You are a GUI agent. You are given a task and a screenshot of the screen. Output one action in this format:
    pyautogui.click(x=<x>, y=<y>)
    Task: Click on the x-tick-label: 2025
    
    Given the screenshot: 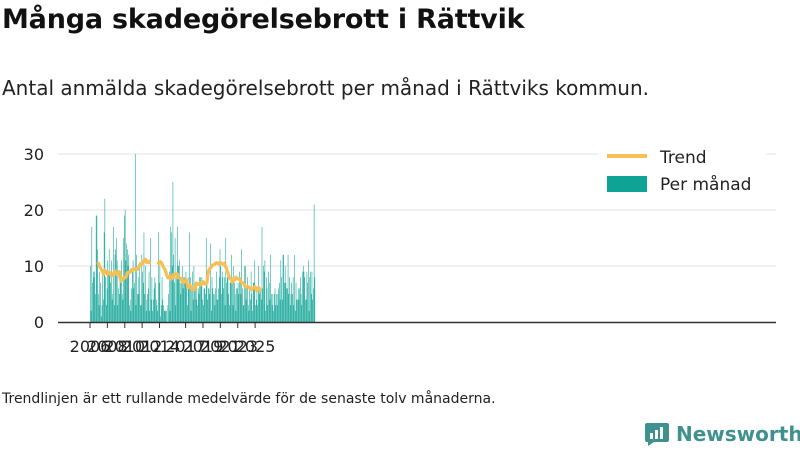 What is the action you would take?
    pyautogui.click(x=255, y=346)
    